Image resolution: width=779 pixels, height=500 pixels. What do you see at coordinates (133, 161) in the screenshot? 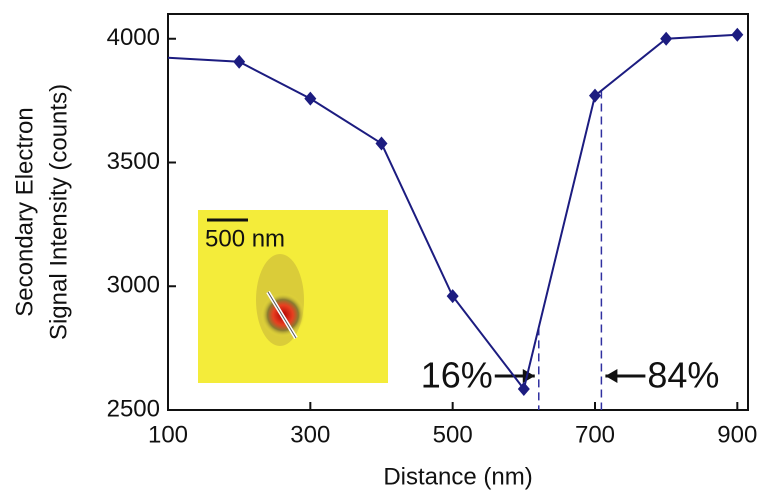
I see `y-tick-label: 3500` at bounding box center [133, 161].